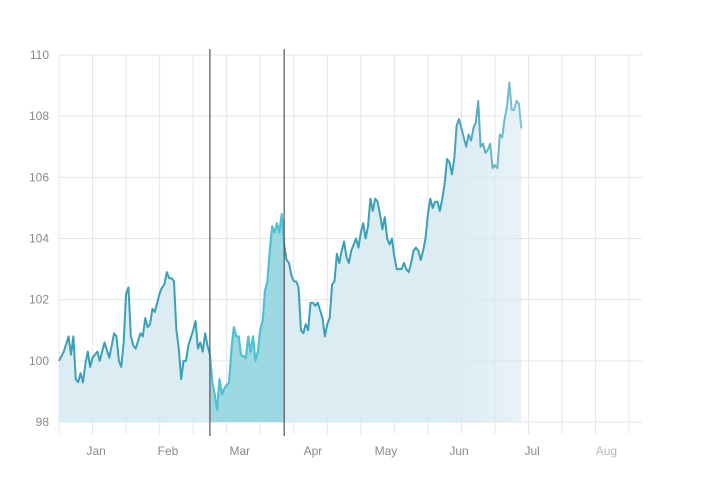  Describe the element at coordinates (39, 361) in the screenshot. I see `y-tick-label: 100` at that location.